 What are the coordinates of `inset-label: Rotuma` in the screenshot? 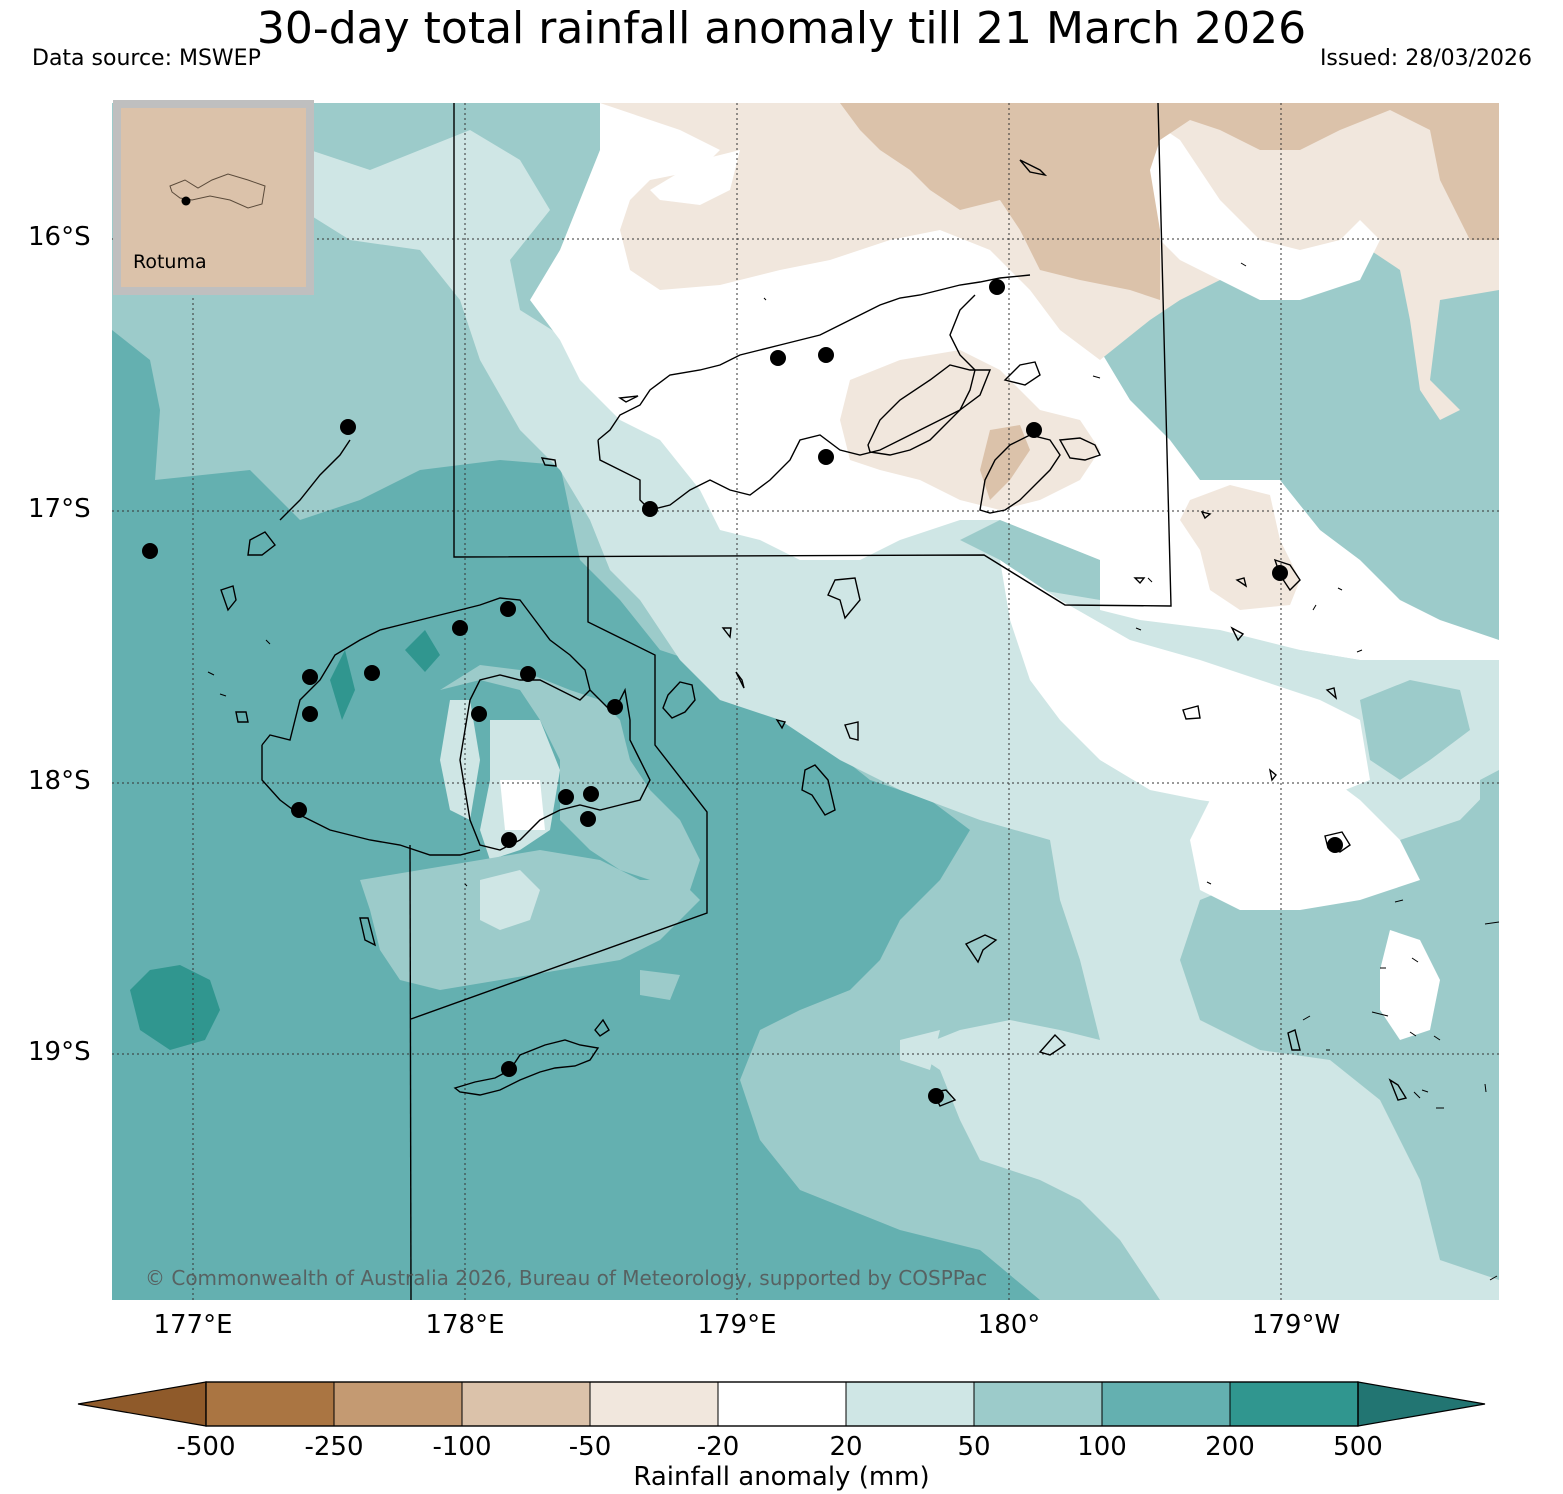 It's located at (170, 262).